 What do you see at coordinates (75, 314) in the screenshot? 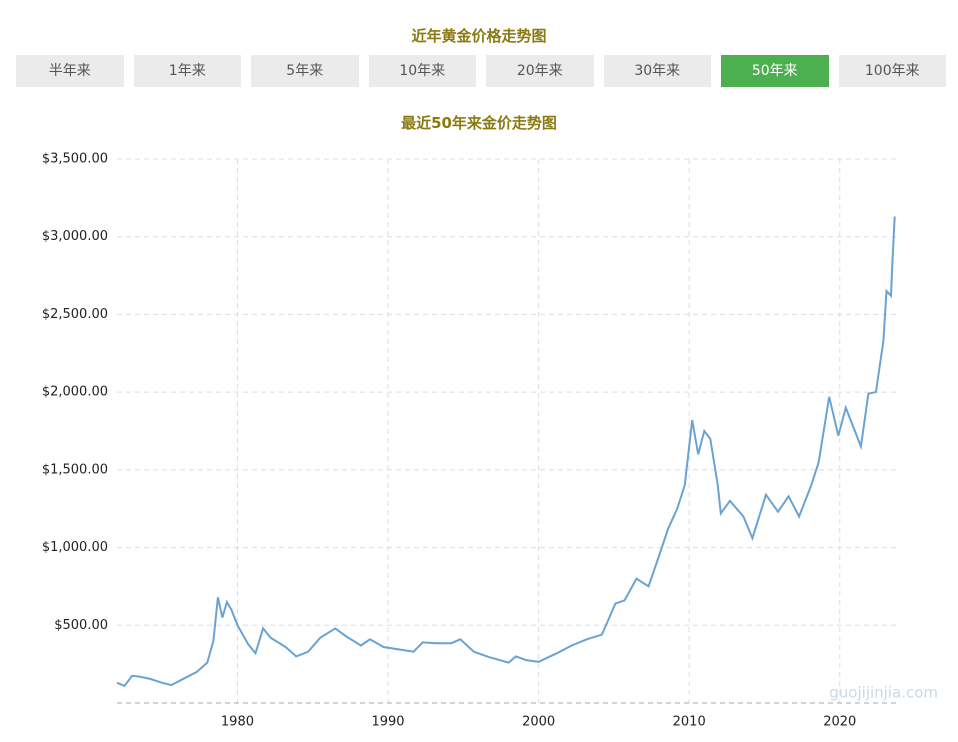
I see `y-tick-label: $2,500.00` at bounding box center [75, 314].